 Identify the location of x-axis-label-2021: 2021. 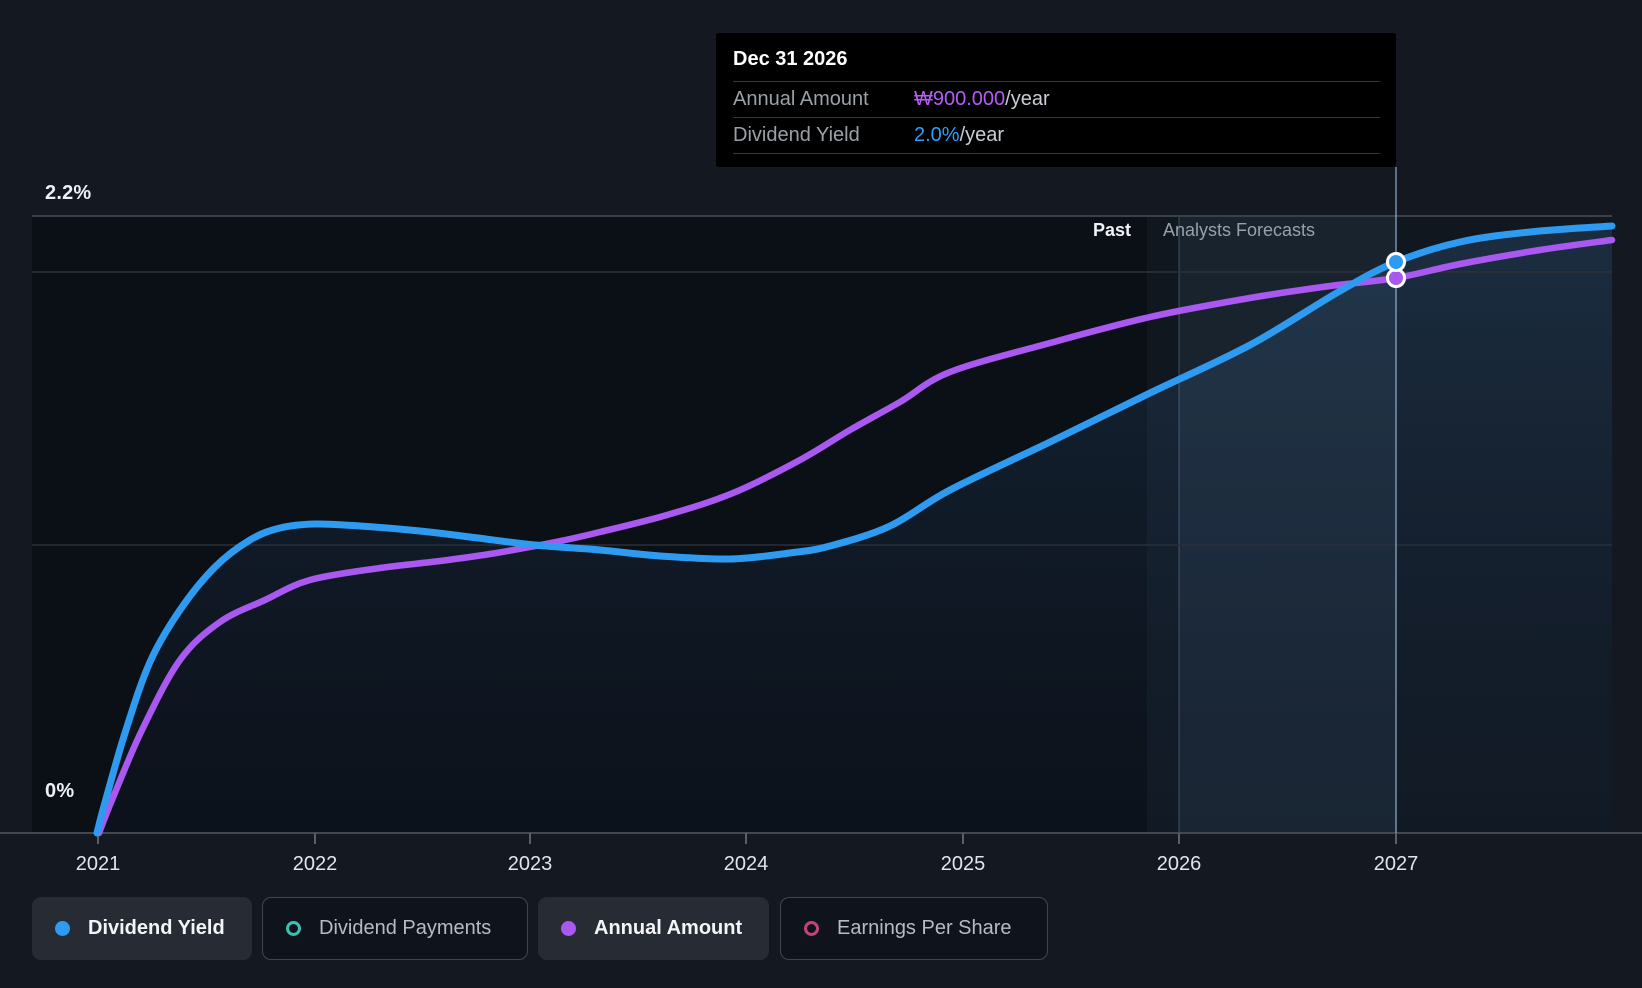
(98, 864).